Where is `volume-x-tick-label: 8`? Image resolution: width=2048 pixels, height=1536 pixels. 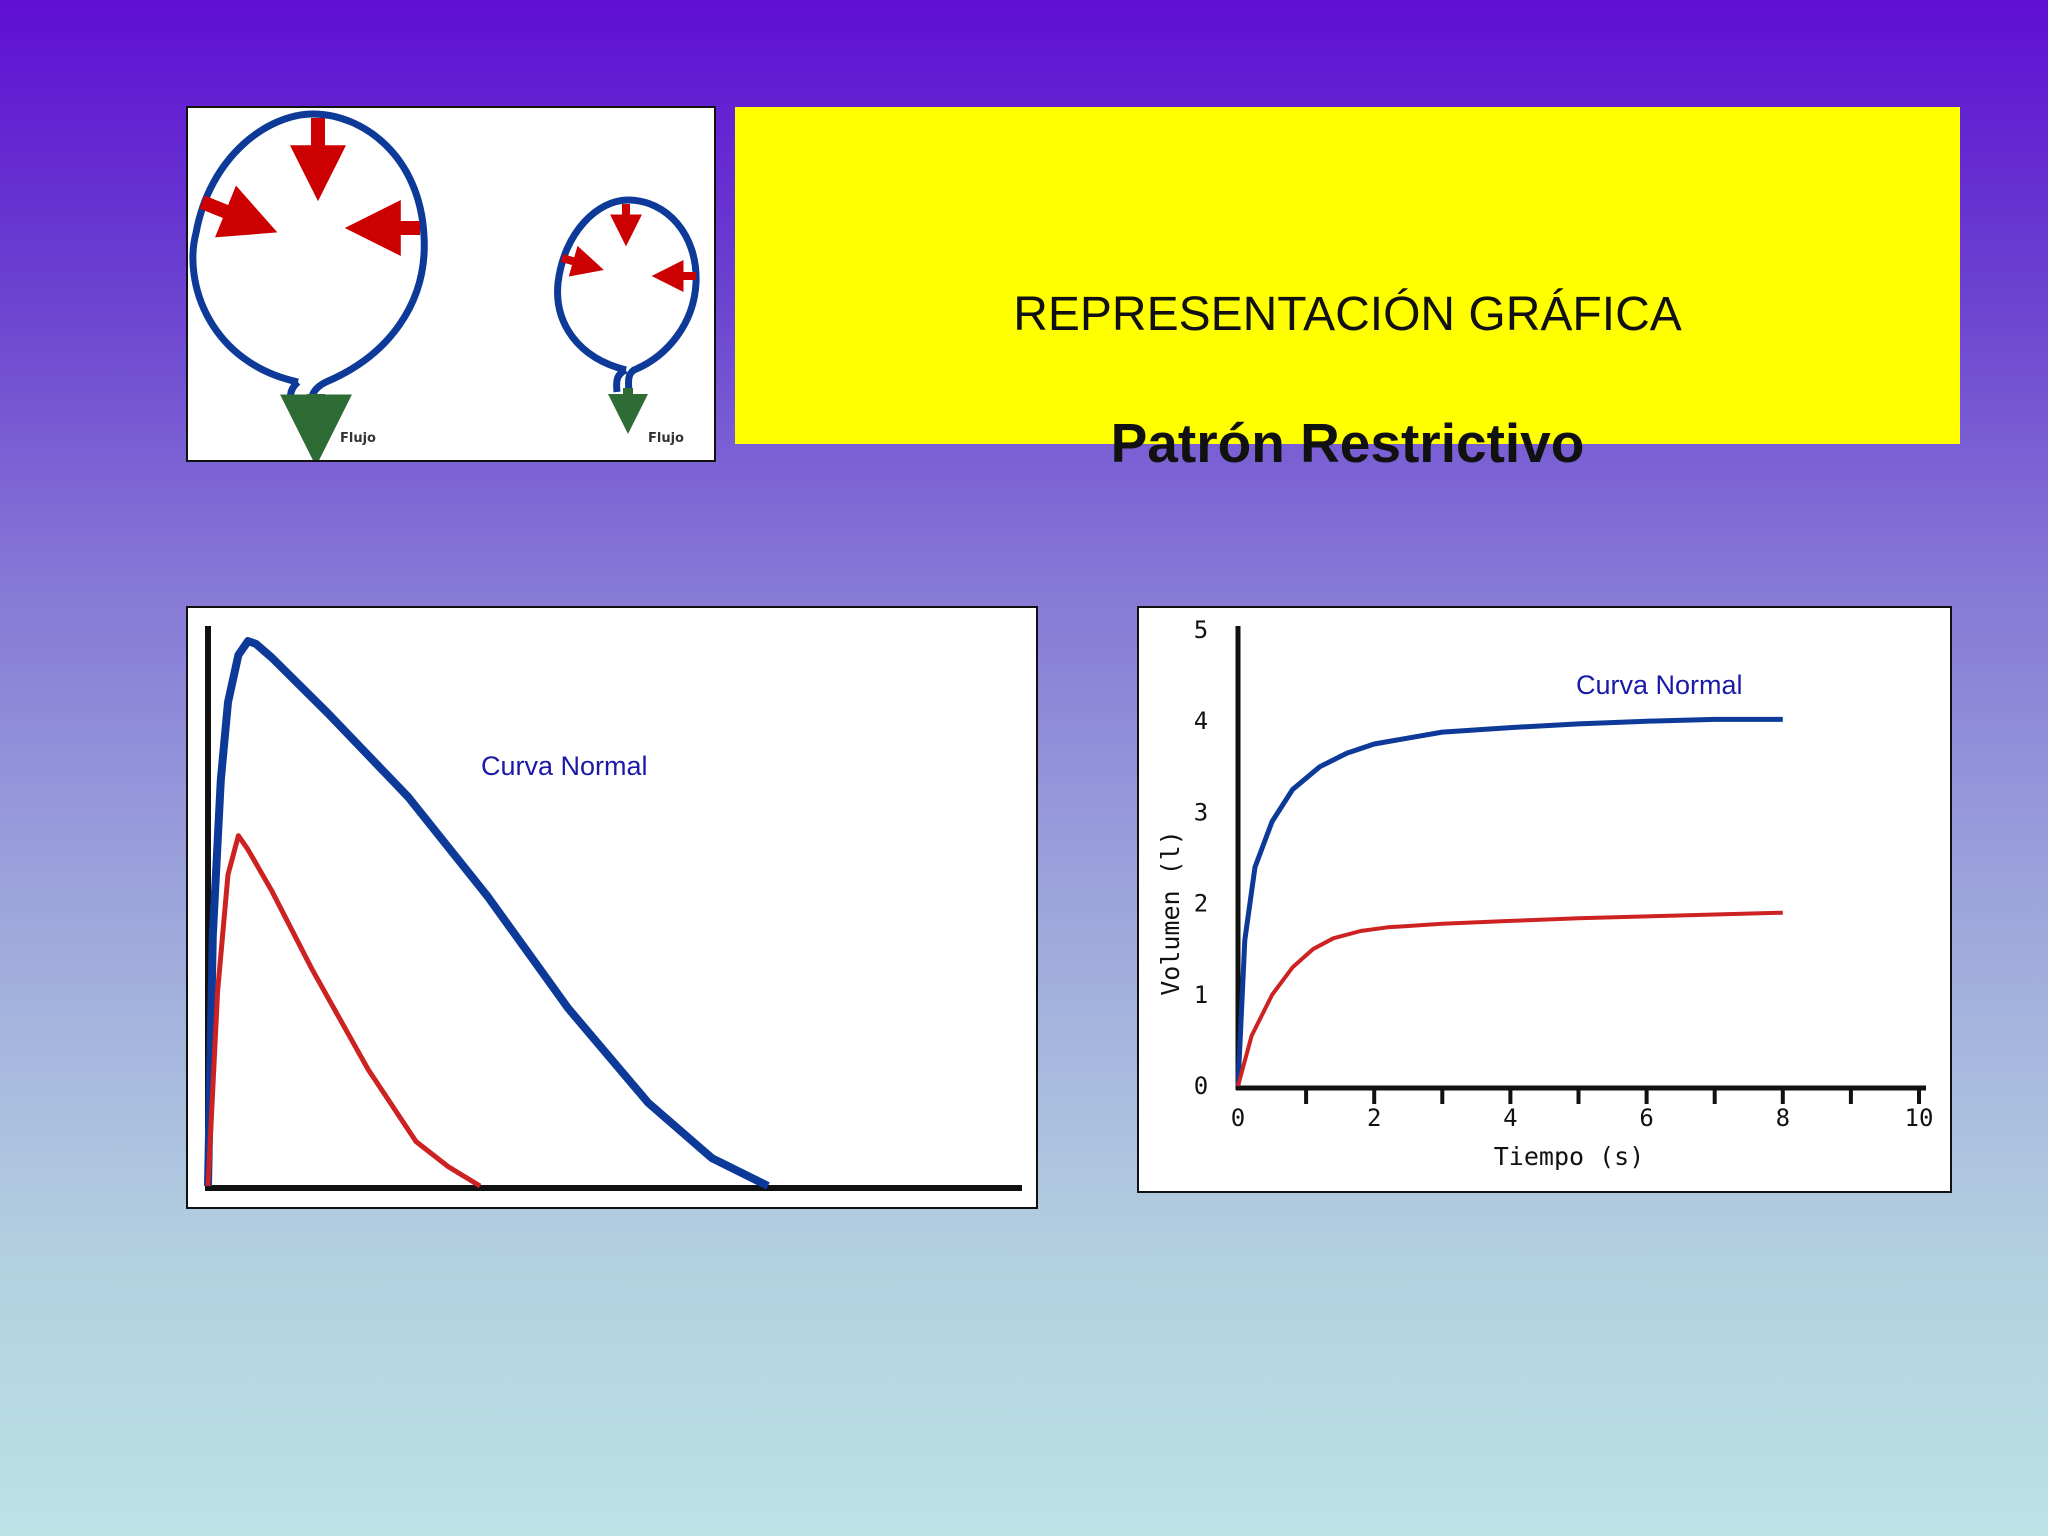
volume-x-tick-label: 8 is located at coordinates (1783, 1118).